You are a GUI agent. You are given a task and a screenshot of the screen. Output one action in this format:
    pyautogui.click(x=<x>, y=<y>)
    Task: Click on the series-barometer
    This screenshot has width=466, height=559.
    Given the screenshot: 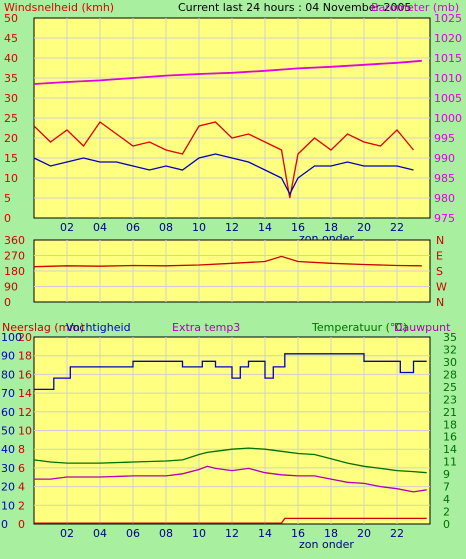 What is the action you would take?
    pyautogui.click(x=227, y=72)
    